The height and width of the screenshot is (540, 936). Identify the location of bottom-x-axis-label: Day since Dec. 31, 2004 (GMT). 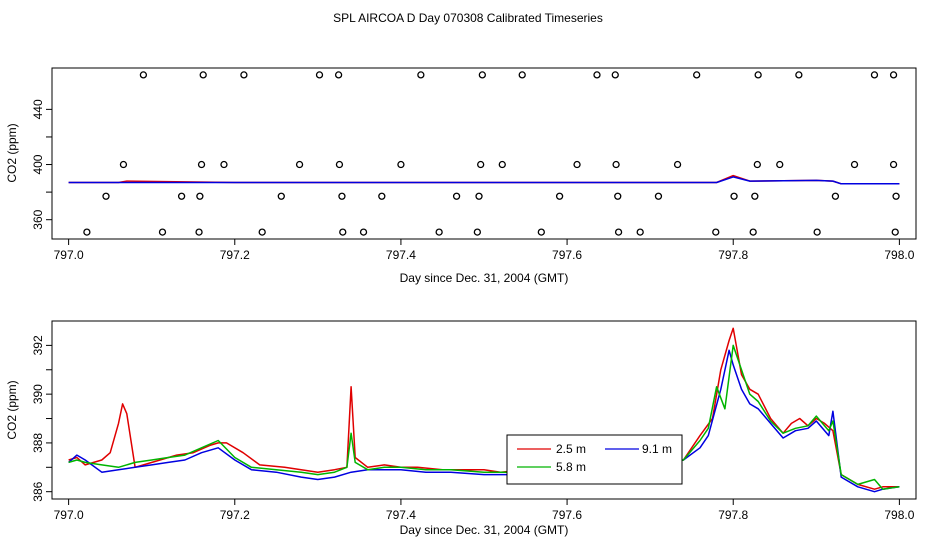
(484, 530).